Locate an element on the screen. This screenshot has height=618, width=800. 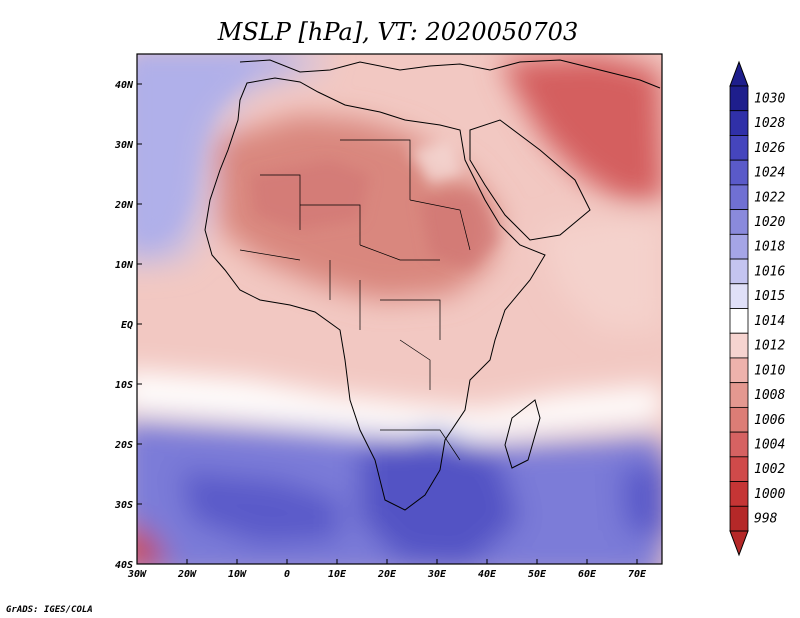
lat-tick-label: 30S is located at coordinates (123, 505).